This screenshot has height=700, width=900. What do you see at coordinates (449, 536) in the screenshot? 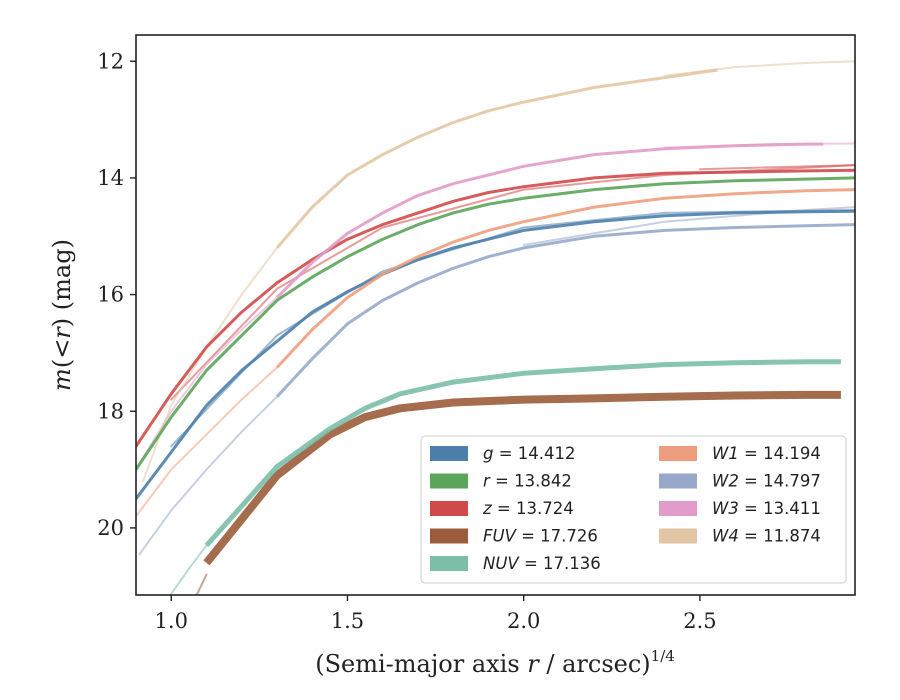
I see `legend-swatch-fuv` at bounding box center [449, 536].